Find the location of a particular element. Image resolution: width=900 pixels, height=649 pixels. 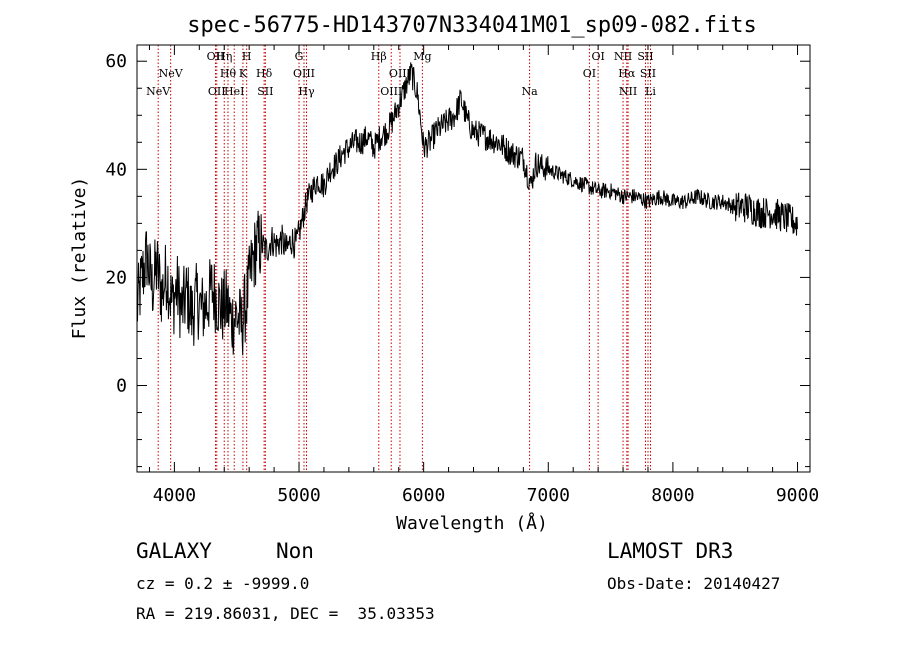

line-label-16: OIII is located at coordinates (400, 73).